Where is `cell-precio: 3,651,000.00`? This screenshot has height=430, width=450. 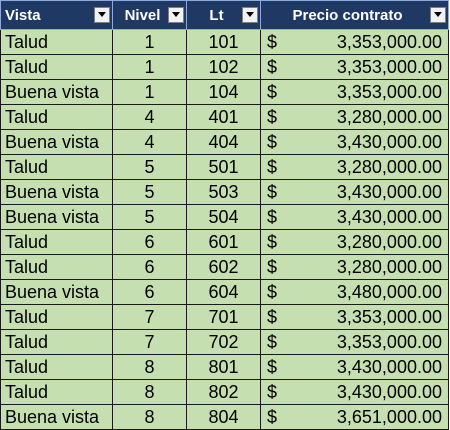
cell-precio: 3,651,000.00 is located at coordinates (368, 417).